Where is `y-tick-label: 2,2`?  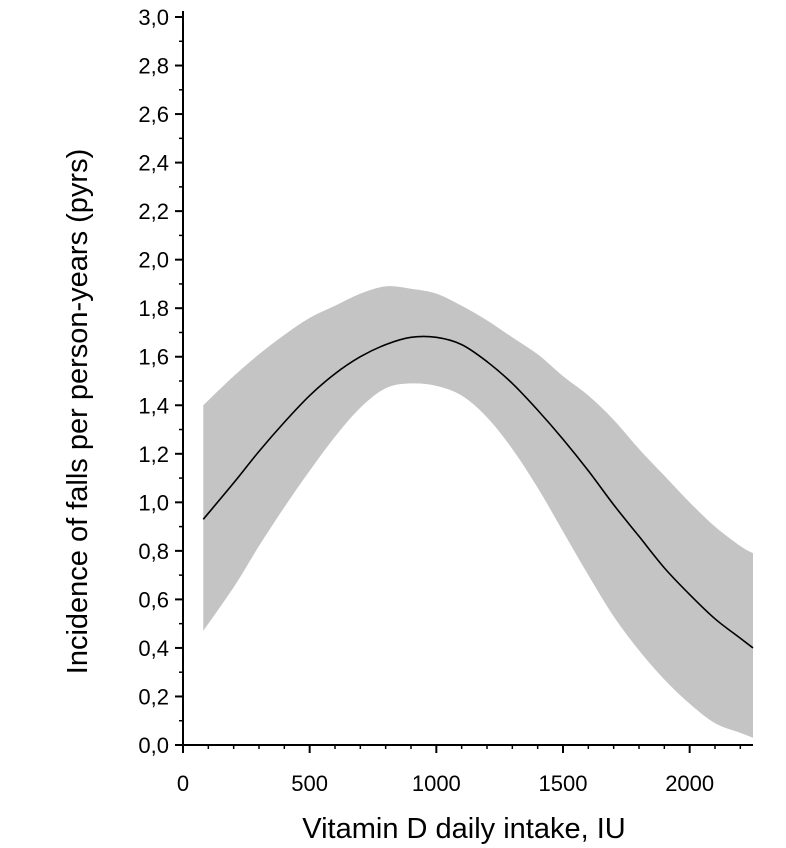
y-tick-label: 2,2 is located at coordinates (153, 211).